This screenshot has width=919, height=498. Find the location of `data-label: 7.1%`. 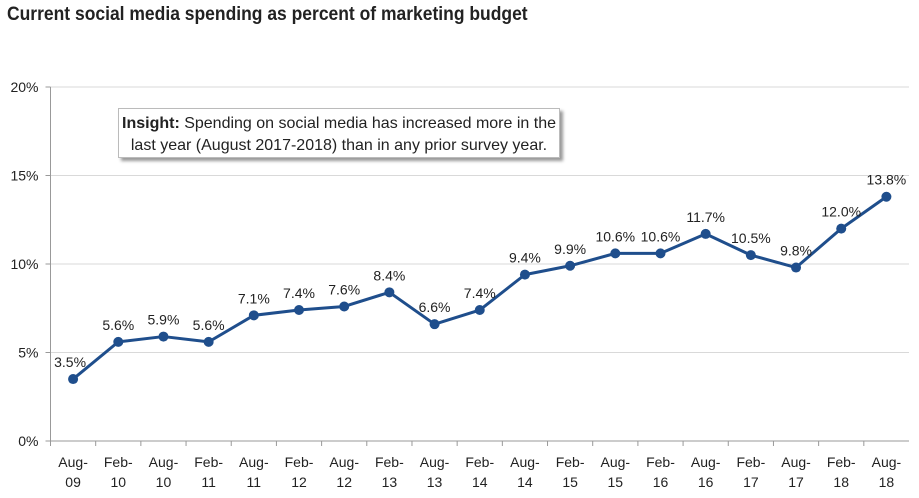

data-label: 7.1% is located at coordinates (254, 298).